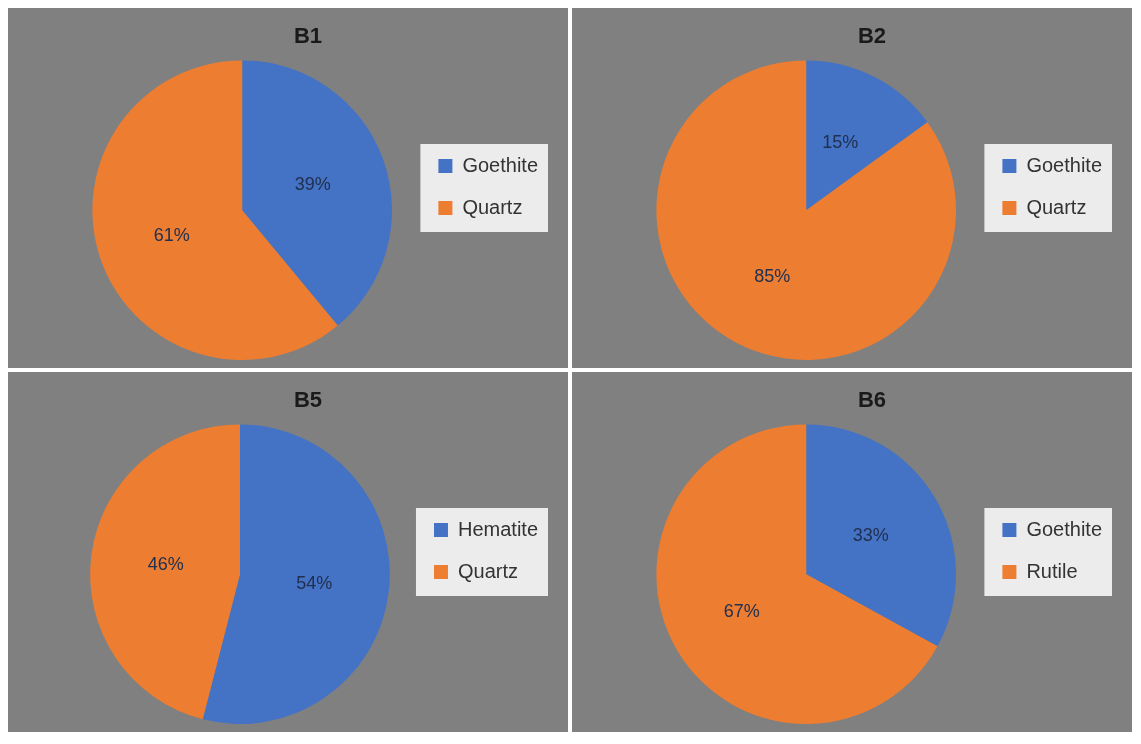 This screenshot has width=1141, height=744. I want to click on data-label: 85%, so click(772, 275).